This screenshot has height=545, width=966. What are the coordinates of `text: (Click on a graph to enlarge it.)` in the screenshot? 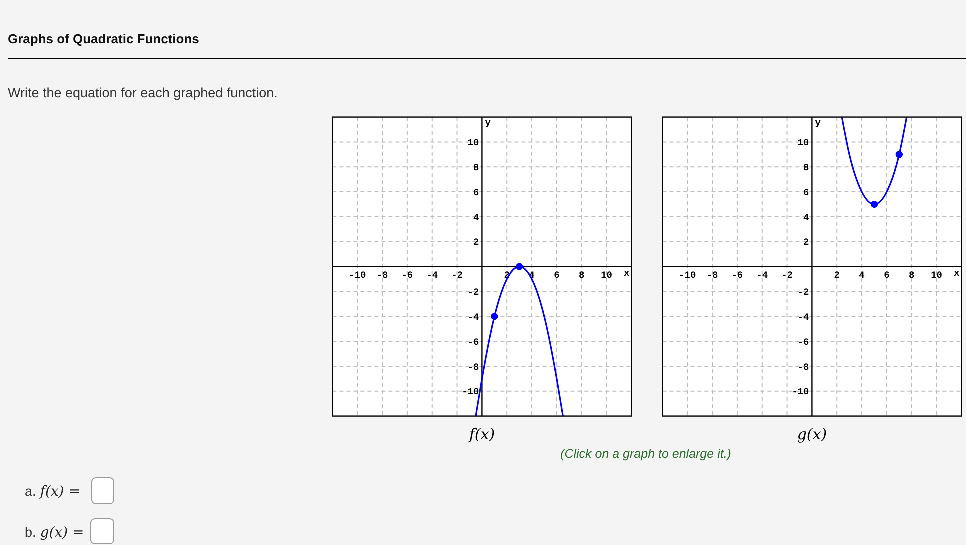 It's located at (646, 454).